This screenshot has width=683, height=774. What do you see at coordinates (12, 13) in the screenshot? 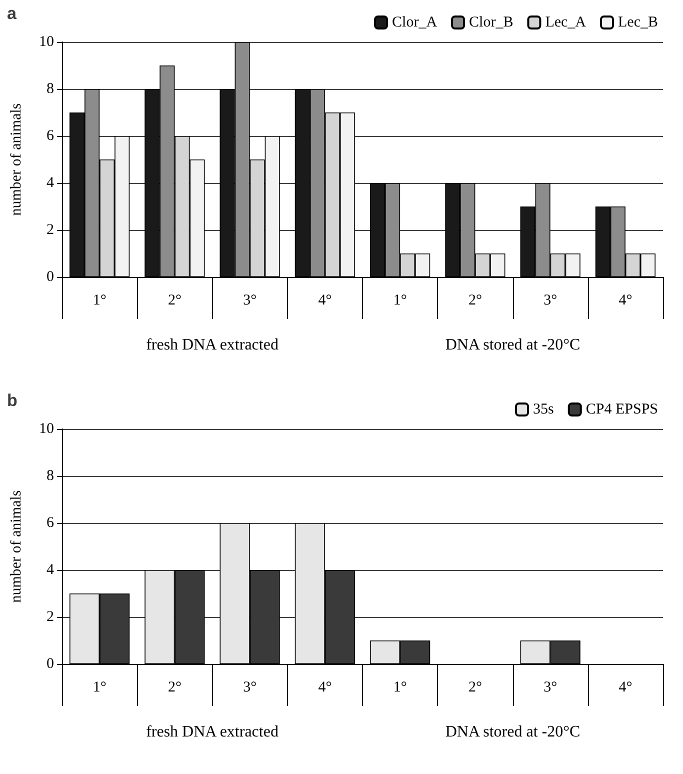
I see `chart-title: a` at bounding box center [12, 13].